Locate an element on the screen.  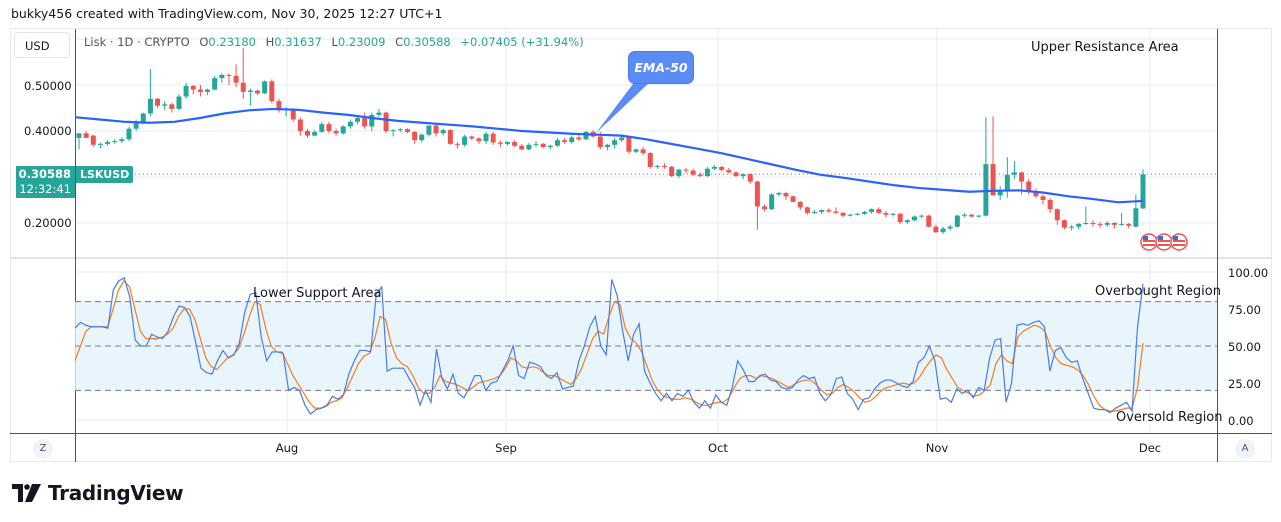
price-tick: 0.50000 is located at coordinates (48, 86).